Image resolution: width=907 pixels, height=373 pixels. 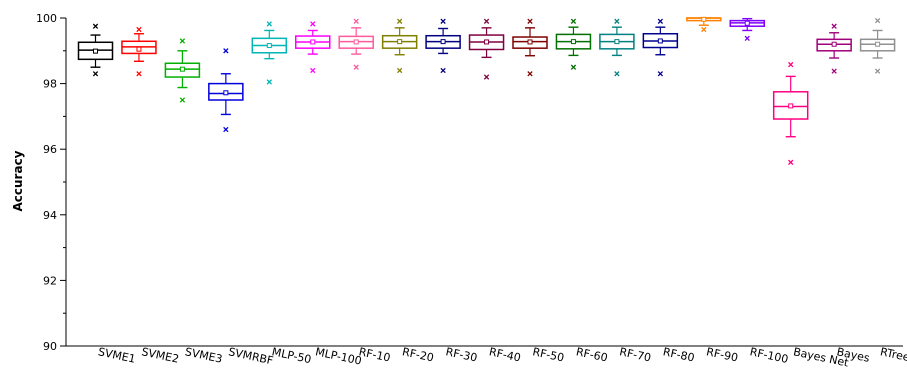 I want to click on category-label: RF-100, so click(x=769, y=355).